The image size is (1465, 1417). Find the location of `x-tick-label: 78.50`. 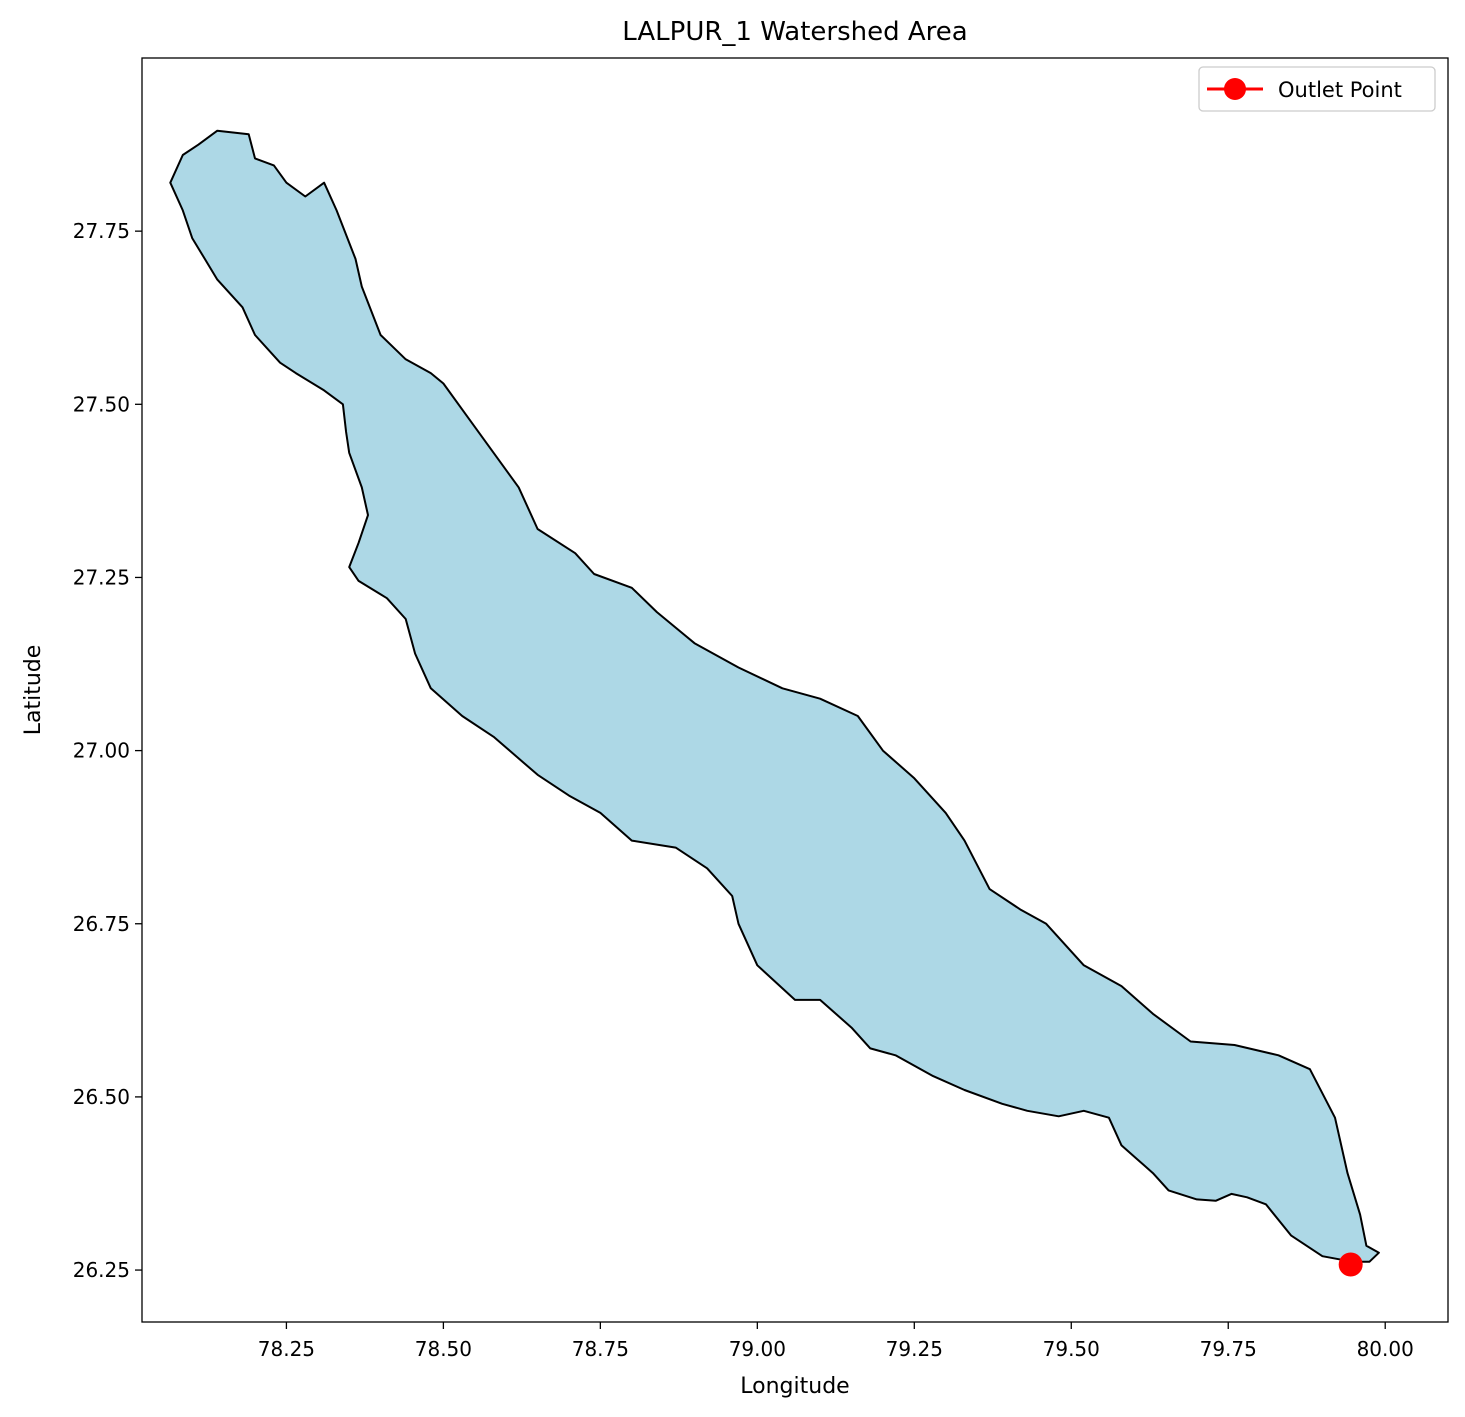

x-tick-label: 78.50 is located at coordinates (443, 1349).